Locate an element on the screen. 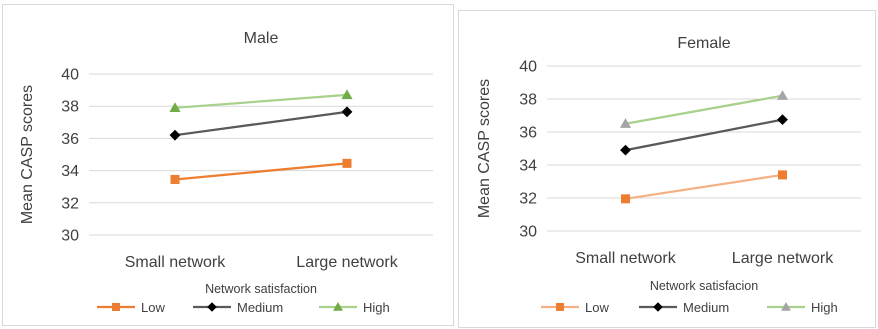 Image resolution: width=878 pixels, height=329 pixels. x-axis-label: Network satisfaction is located at coordinates (261, 289).